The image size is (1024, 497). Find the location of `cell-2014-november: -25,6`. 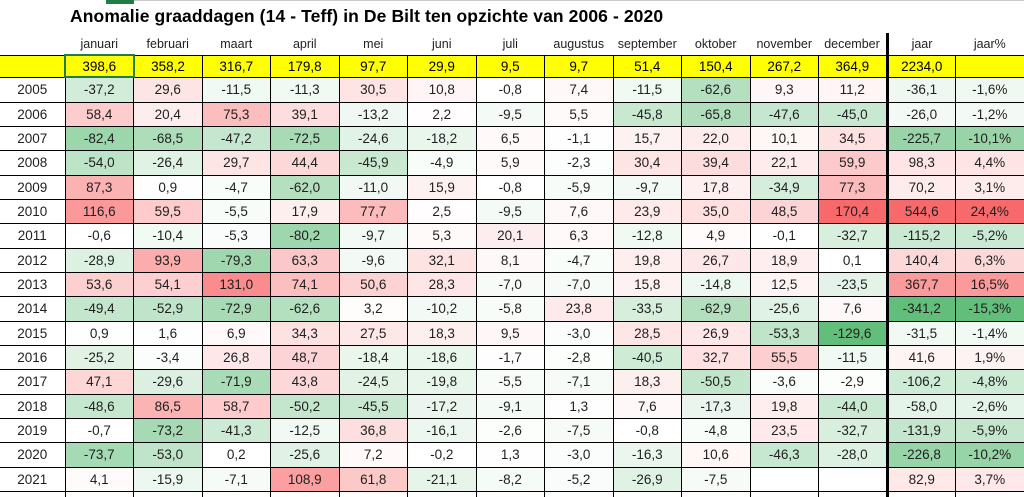

cell-2014-november: -25,6 is located at coordinates (784, 309).